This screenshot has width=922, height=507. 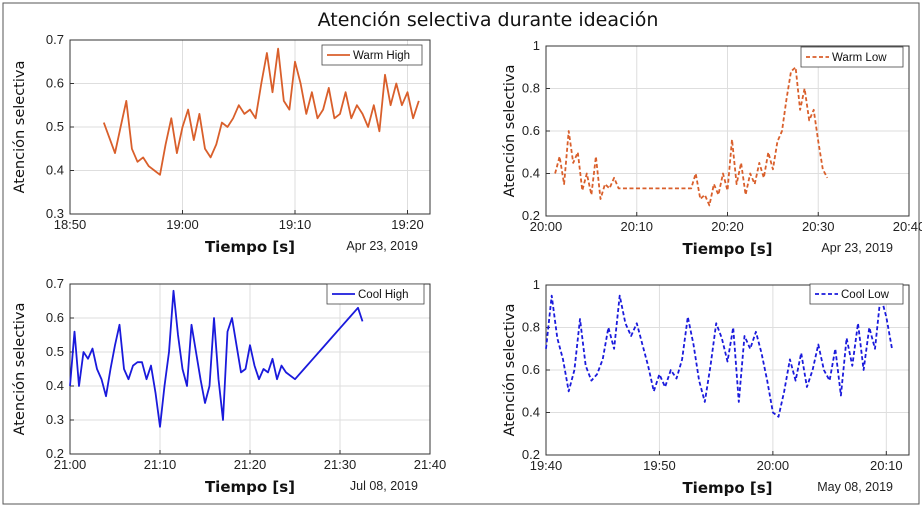 I want to click on x-tick-label: 19:00, so click(x=182, y=224).